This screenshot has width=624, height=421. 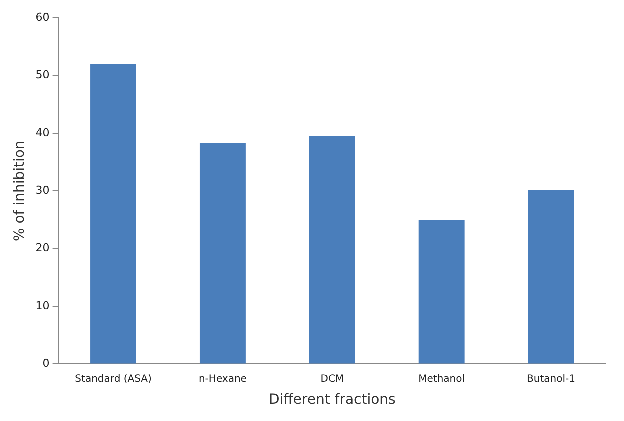 What do you see at coordinates (43, 75) in the screenshot?
I see `y-tick-label: 50` at bounding box center [43, 75].